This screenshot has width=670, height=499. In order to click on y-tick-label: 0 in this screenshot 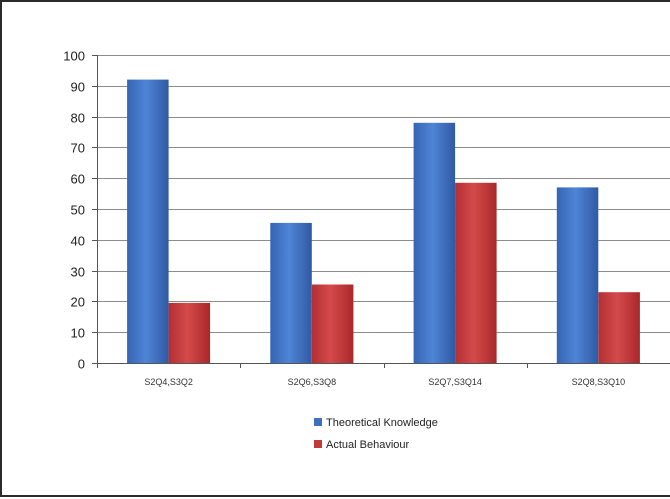, I will do `click(81, 364)`.